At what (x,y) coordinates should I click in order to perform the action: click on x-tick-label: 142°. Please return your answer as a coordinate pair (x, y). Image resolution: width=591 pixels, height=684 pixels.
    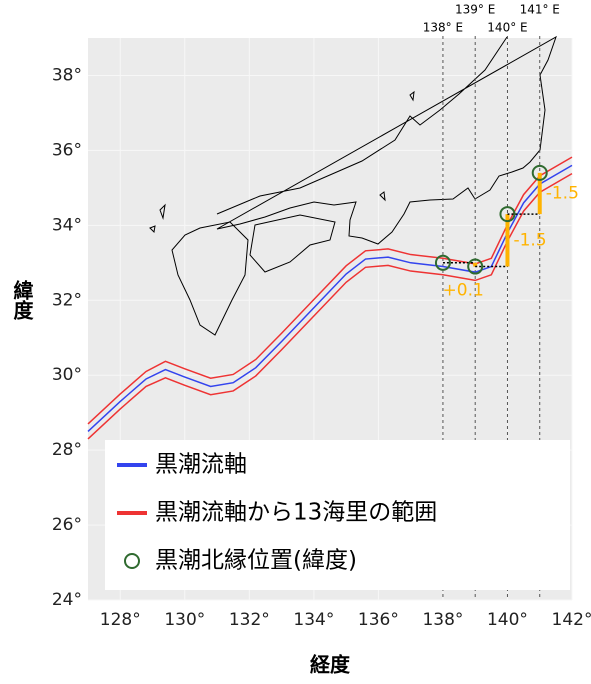
    Looking at the image, I should click on (571, 620).